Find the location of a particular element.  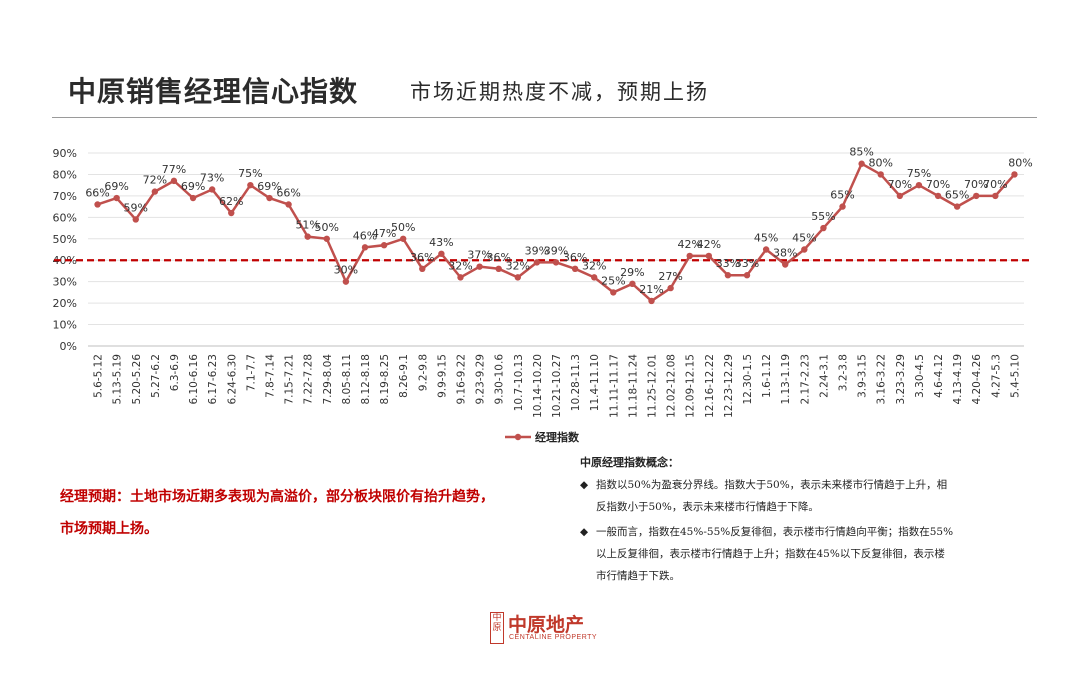

definition-line: 反指数小于50%，表示未来楼市行情趋于下降。 is located at coordinates (707, 507).